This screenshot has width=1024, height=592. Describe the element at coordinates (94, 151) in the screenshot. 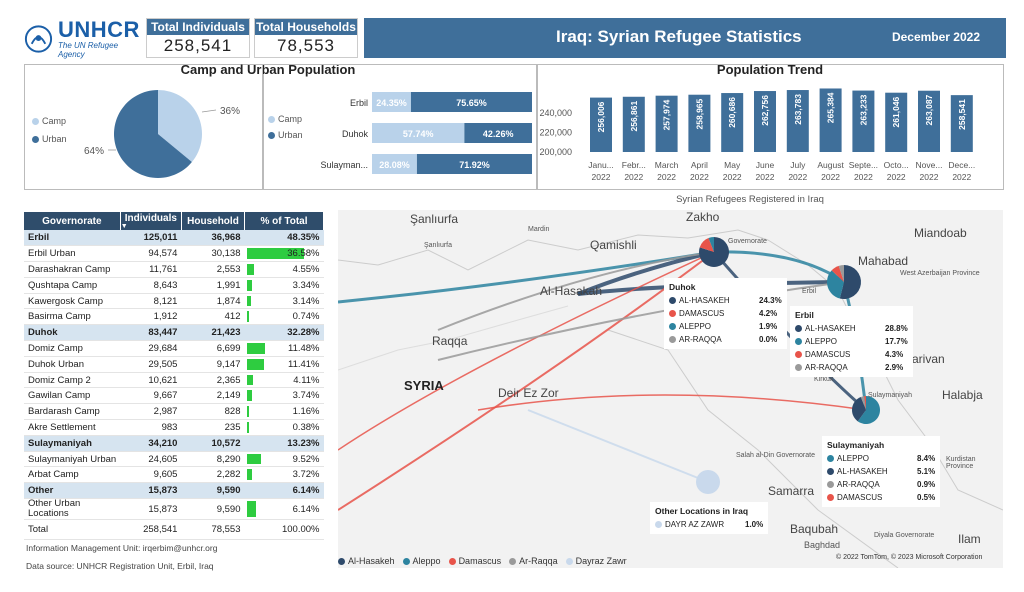

I see `pie-label-urban: 64%` at that location.